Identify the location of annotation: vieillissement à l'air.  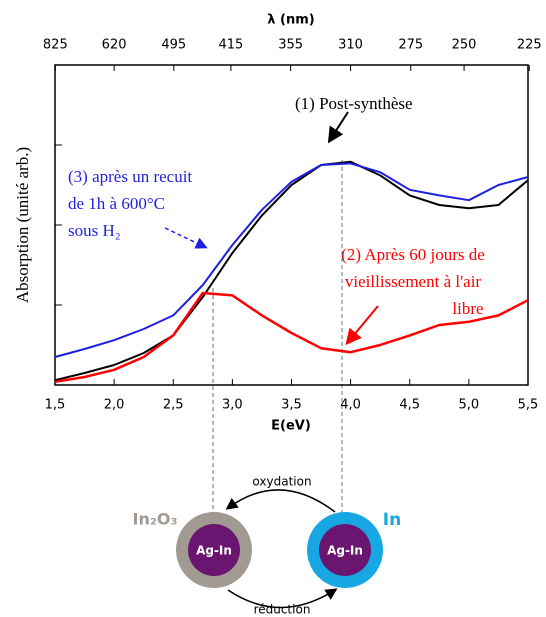
(413, 281).